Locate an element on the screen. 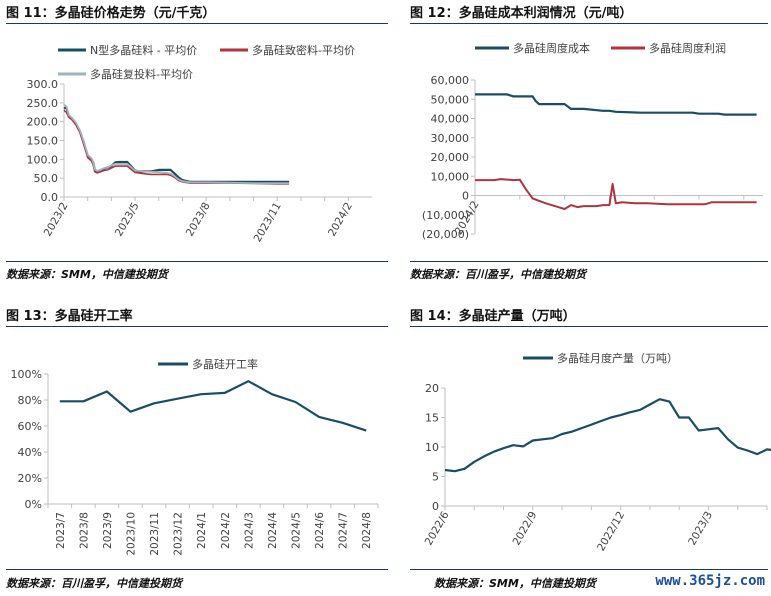 The height and width of the screenshot is (596, 771). chart-12-source: 数据来源：百川盈孚，中信建投期货 is located at coordinates (498, 274).